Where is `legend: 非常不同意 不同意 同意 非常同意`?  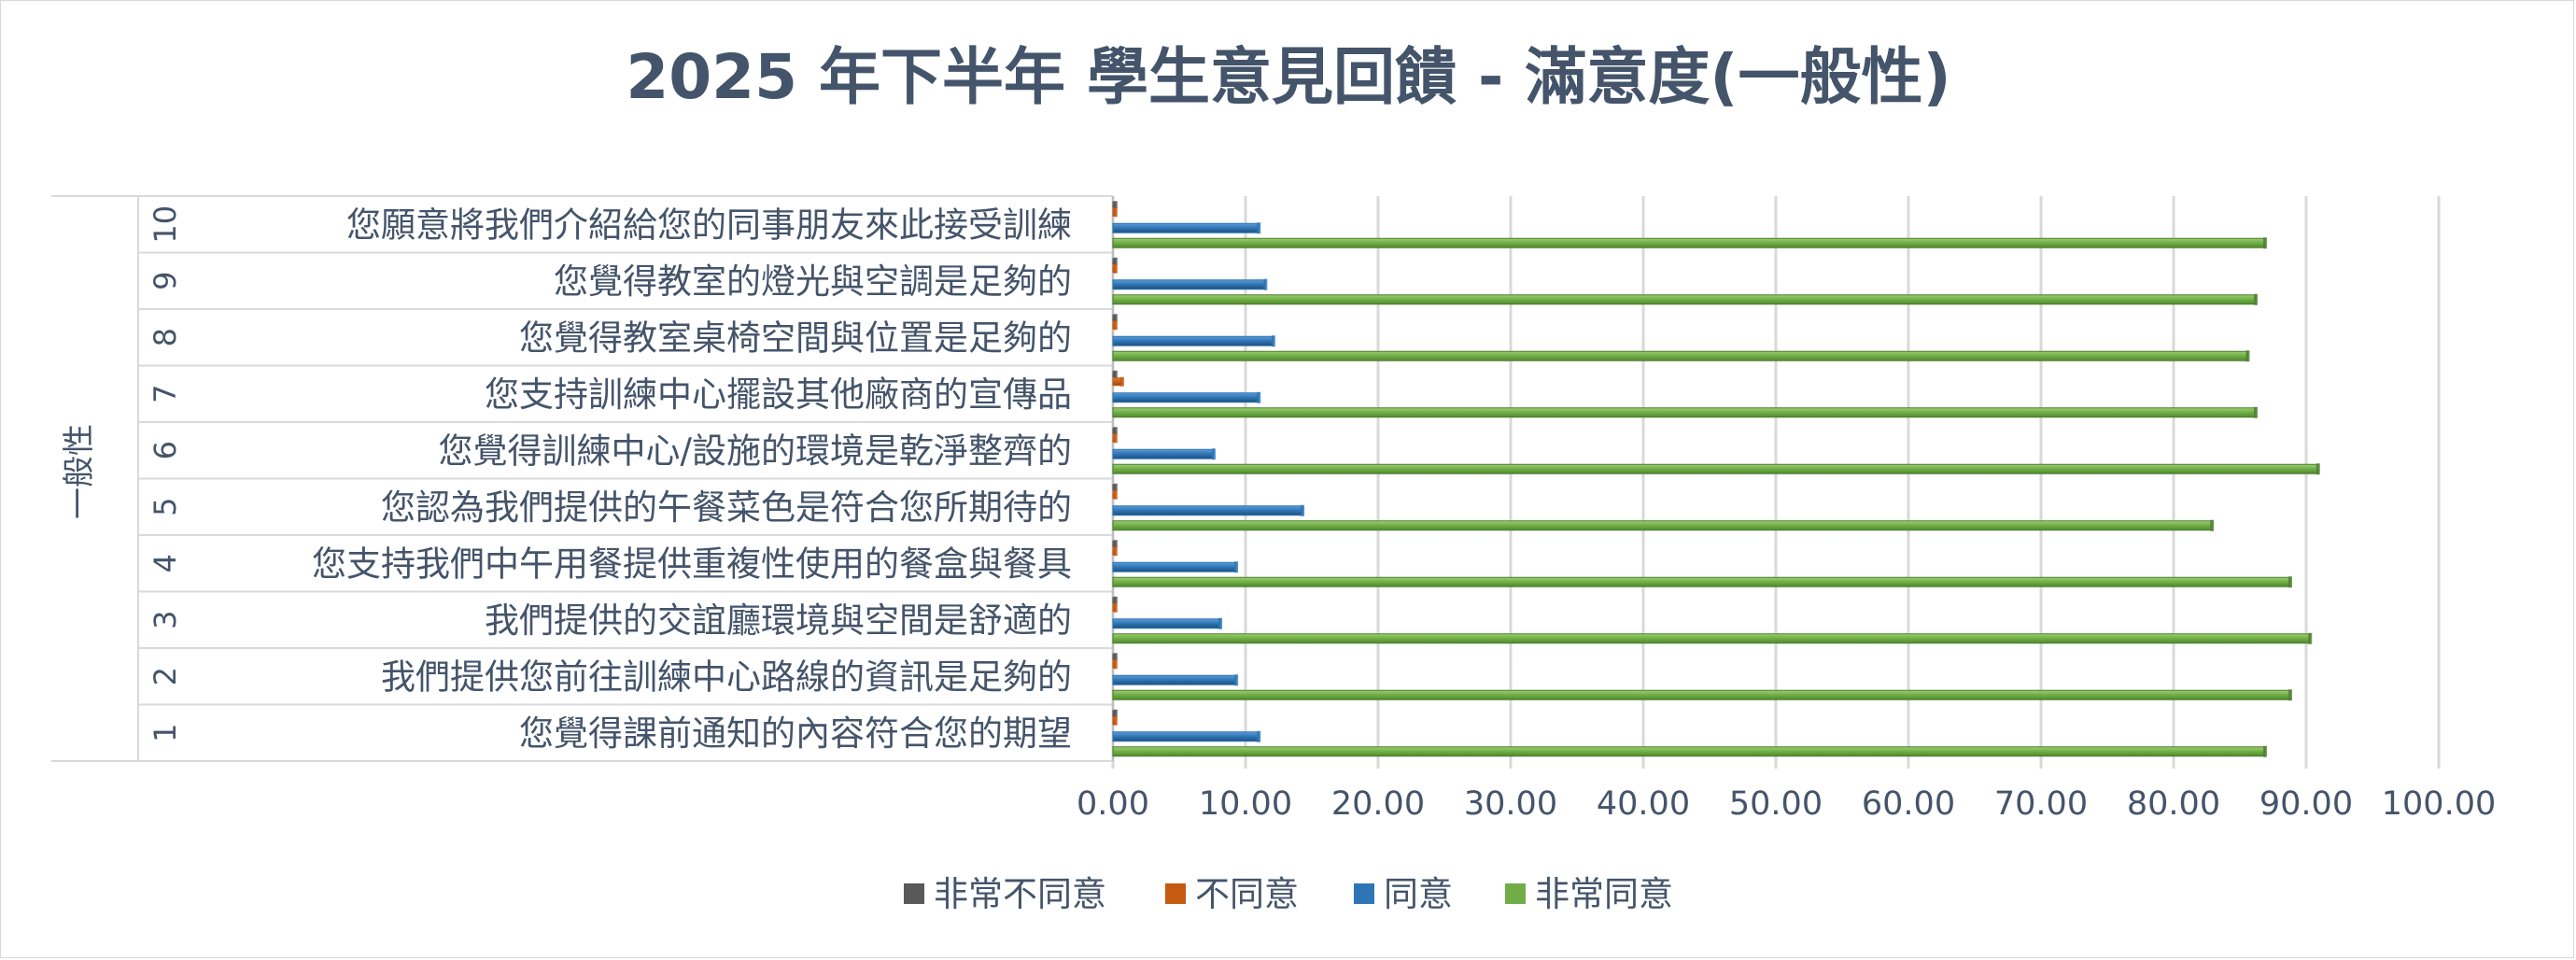 legend: 非常不同意 不同意 同意 非常同意 is located at coordinates (1289, 894).